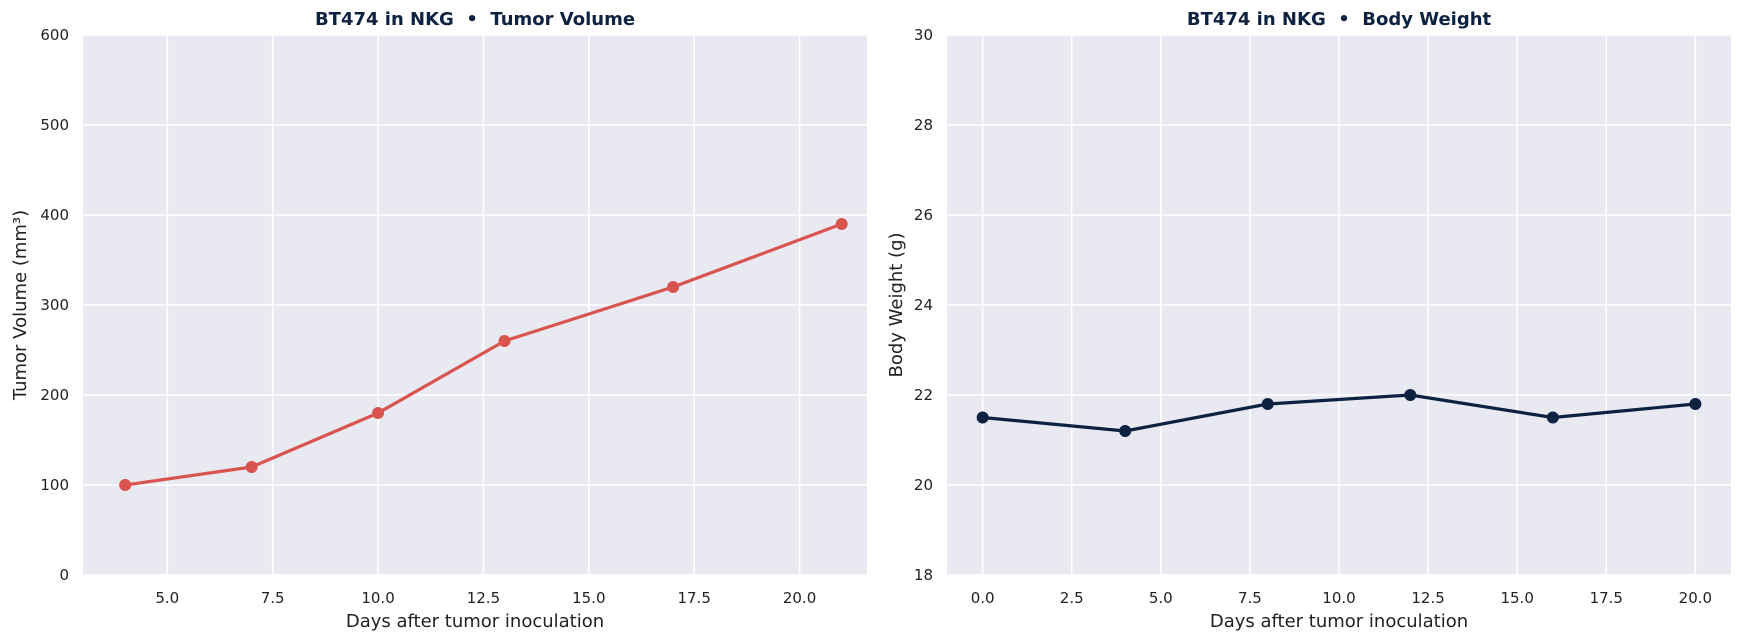  Describe the element at coordinates (1072, 598) in the screenshot. I see `x-tick-label: 2.5` at that location.